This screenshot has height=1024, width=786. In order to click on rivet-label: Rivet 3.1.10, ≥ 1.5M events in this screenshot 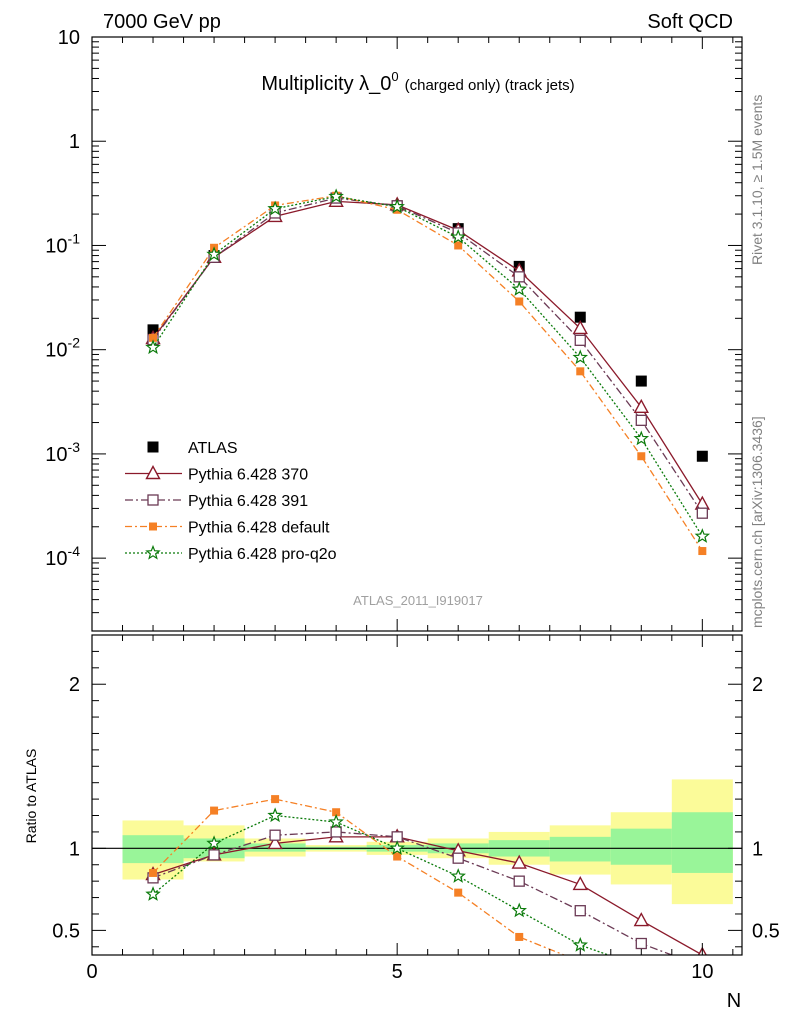, I will do `click(757, 180)`.